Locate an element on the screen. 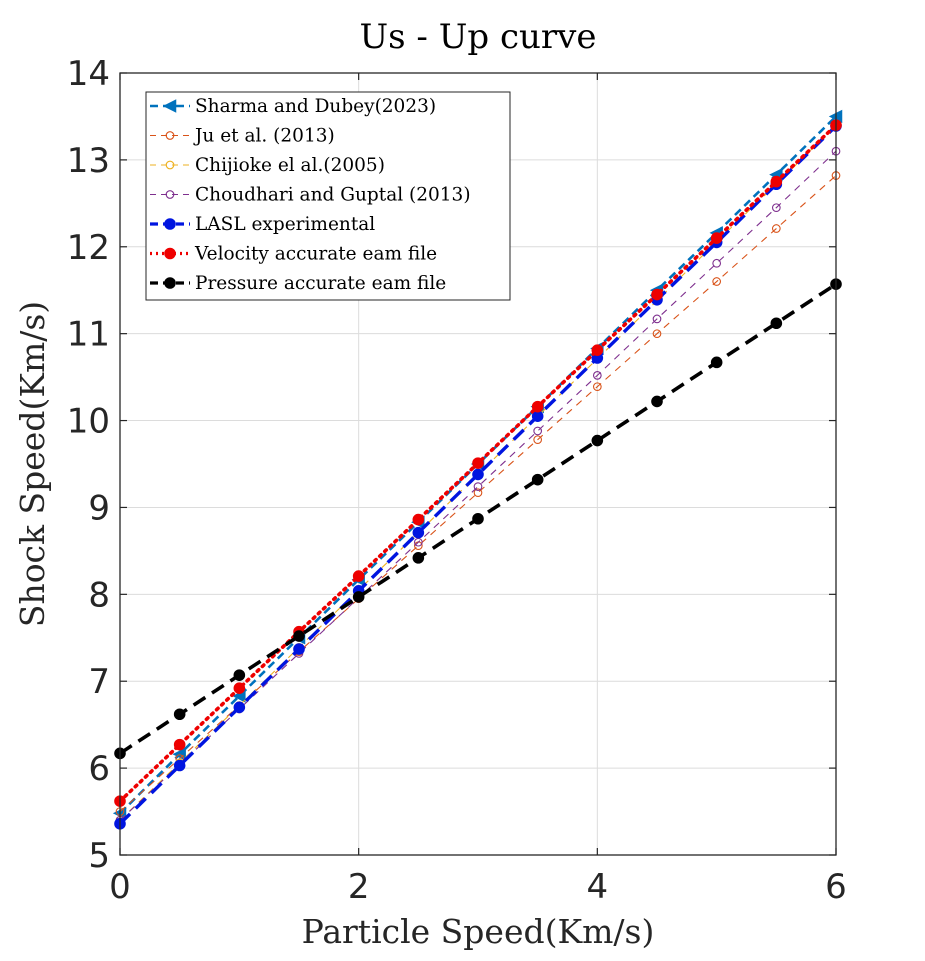  y-tick-label: 5 is located at coordinates (99, 856).